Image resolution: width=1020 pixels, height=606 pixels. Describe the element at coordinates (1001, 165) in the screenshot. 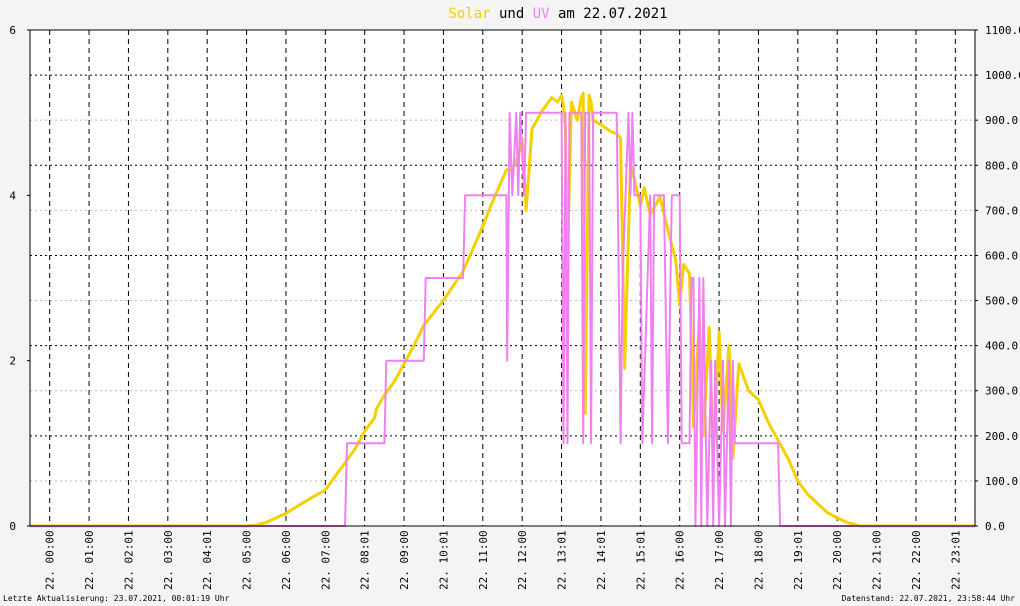

I see `y-right-tick-label: 800.0` at that location.